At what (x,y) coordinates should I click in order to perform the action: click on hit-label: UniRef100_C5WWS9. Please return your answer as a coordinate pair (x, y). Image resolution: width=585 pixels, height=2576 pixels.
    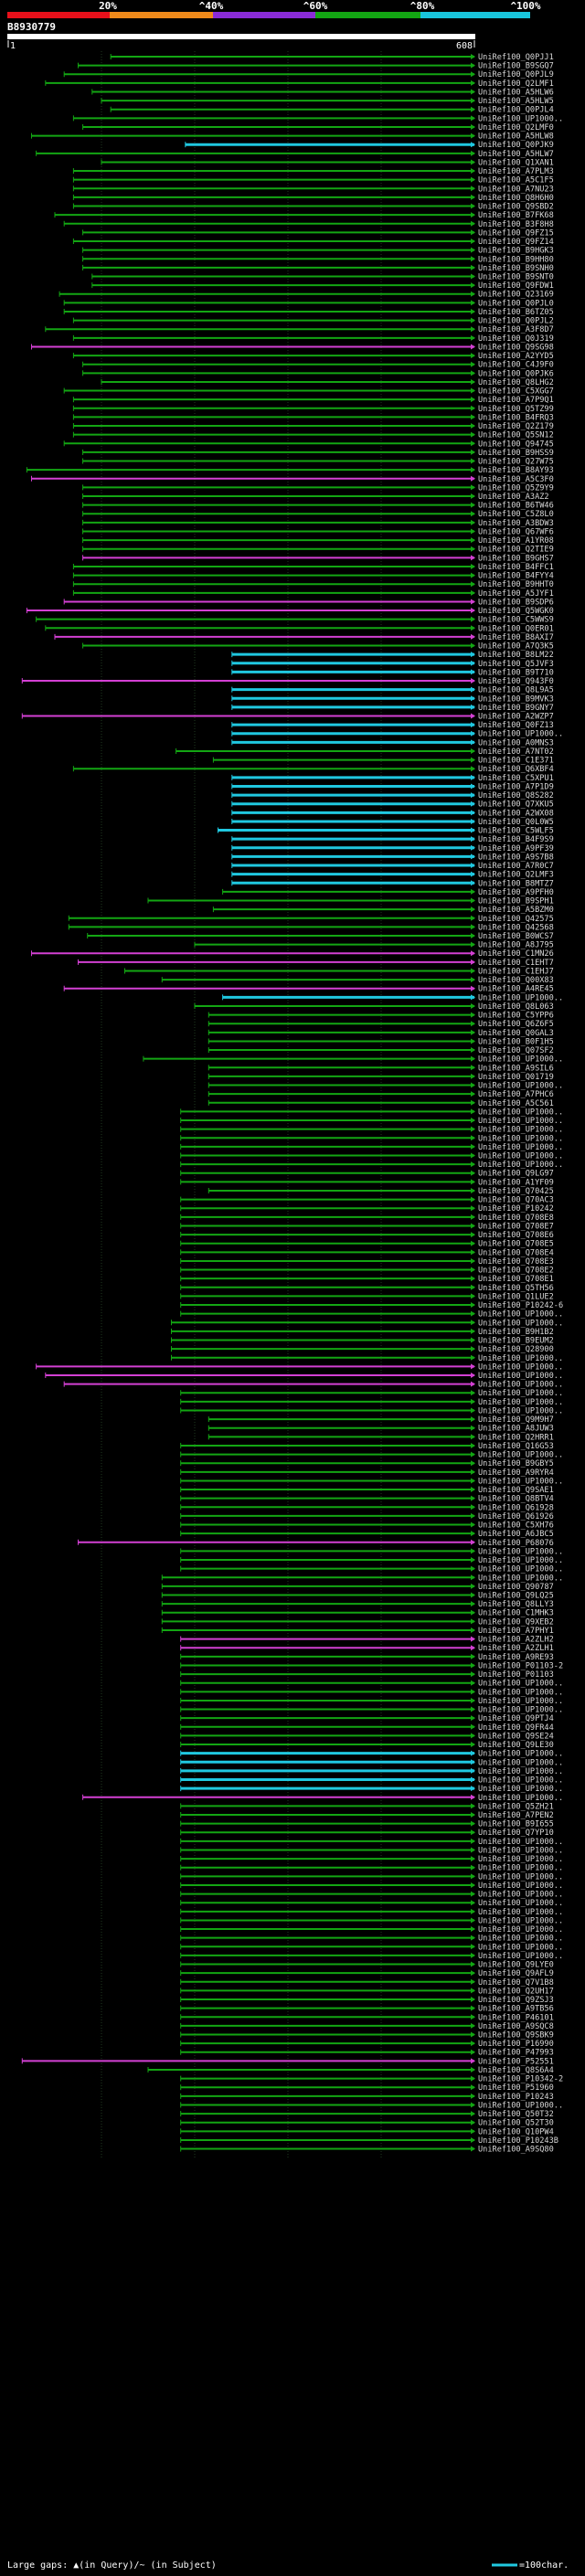
    Looking at the image, I should click on (516, 620).